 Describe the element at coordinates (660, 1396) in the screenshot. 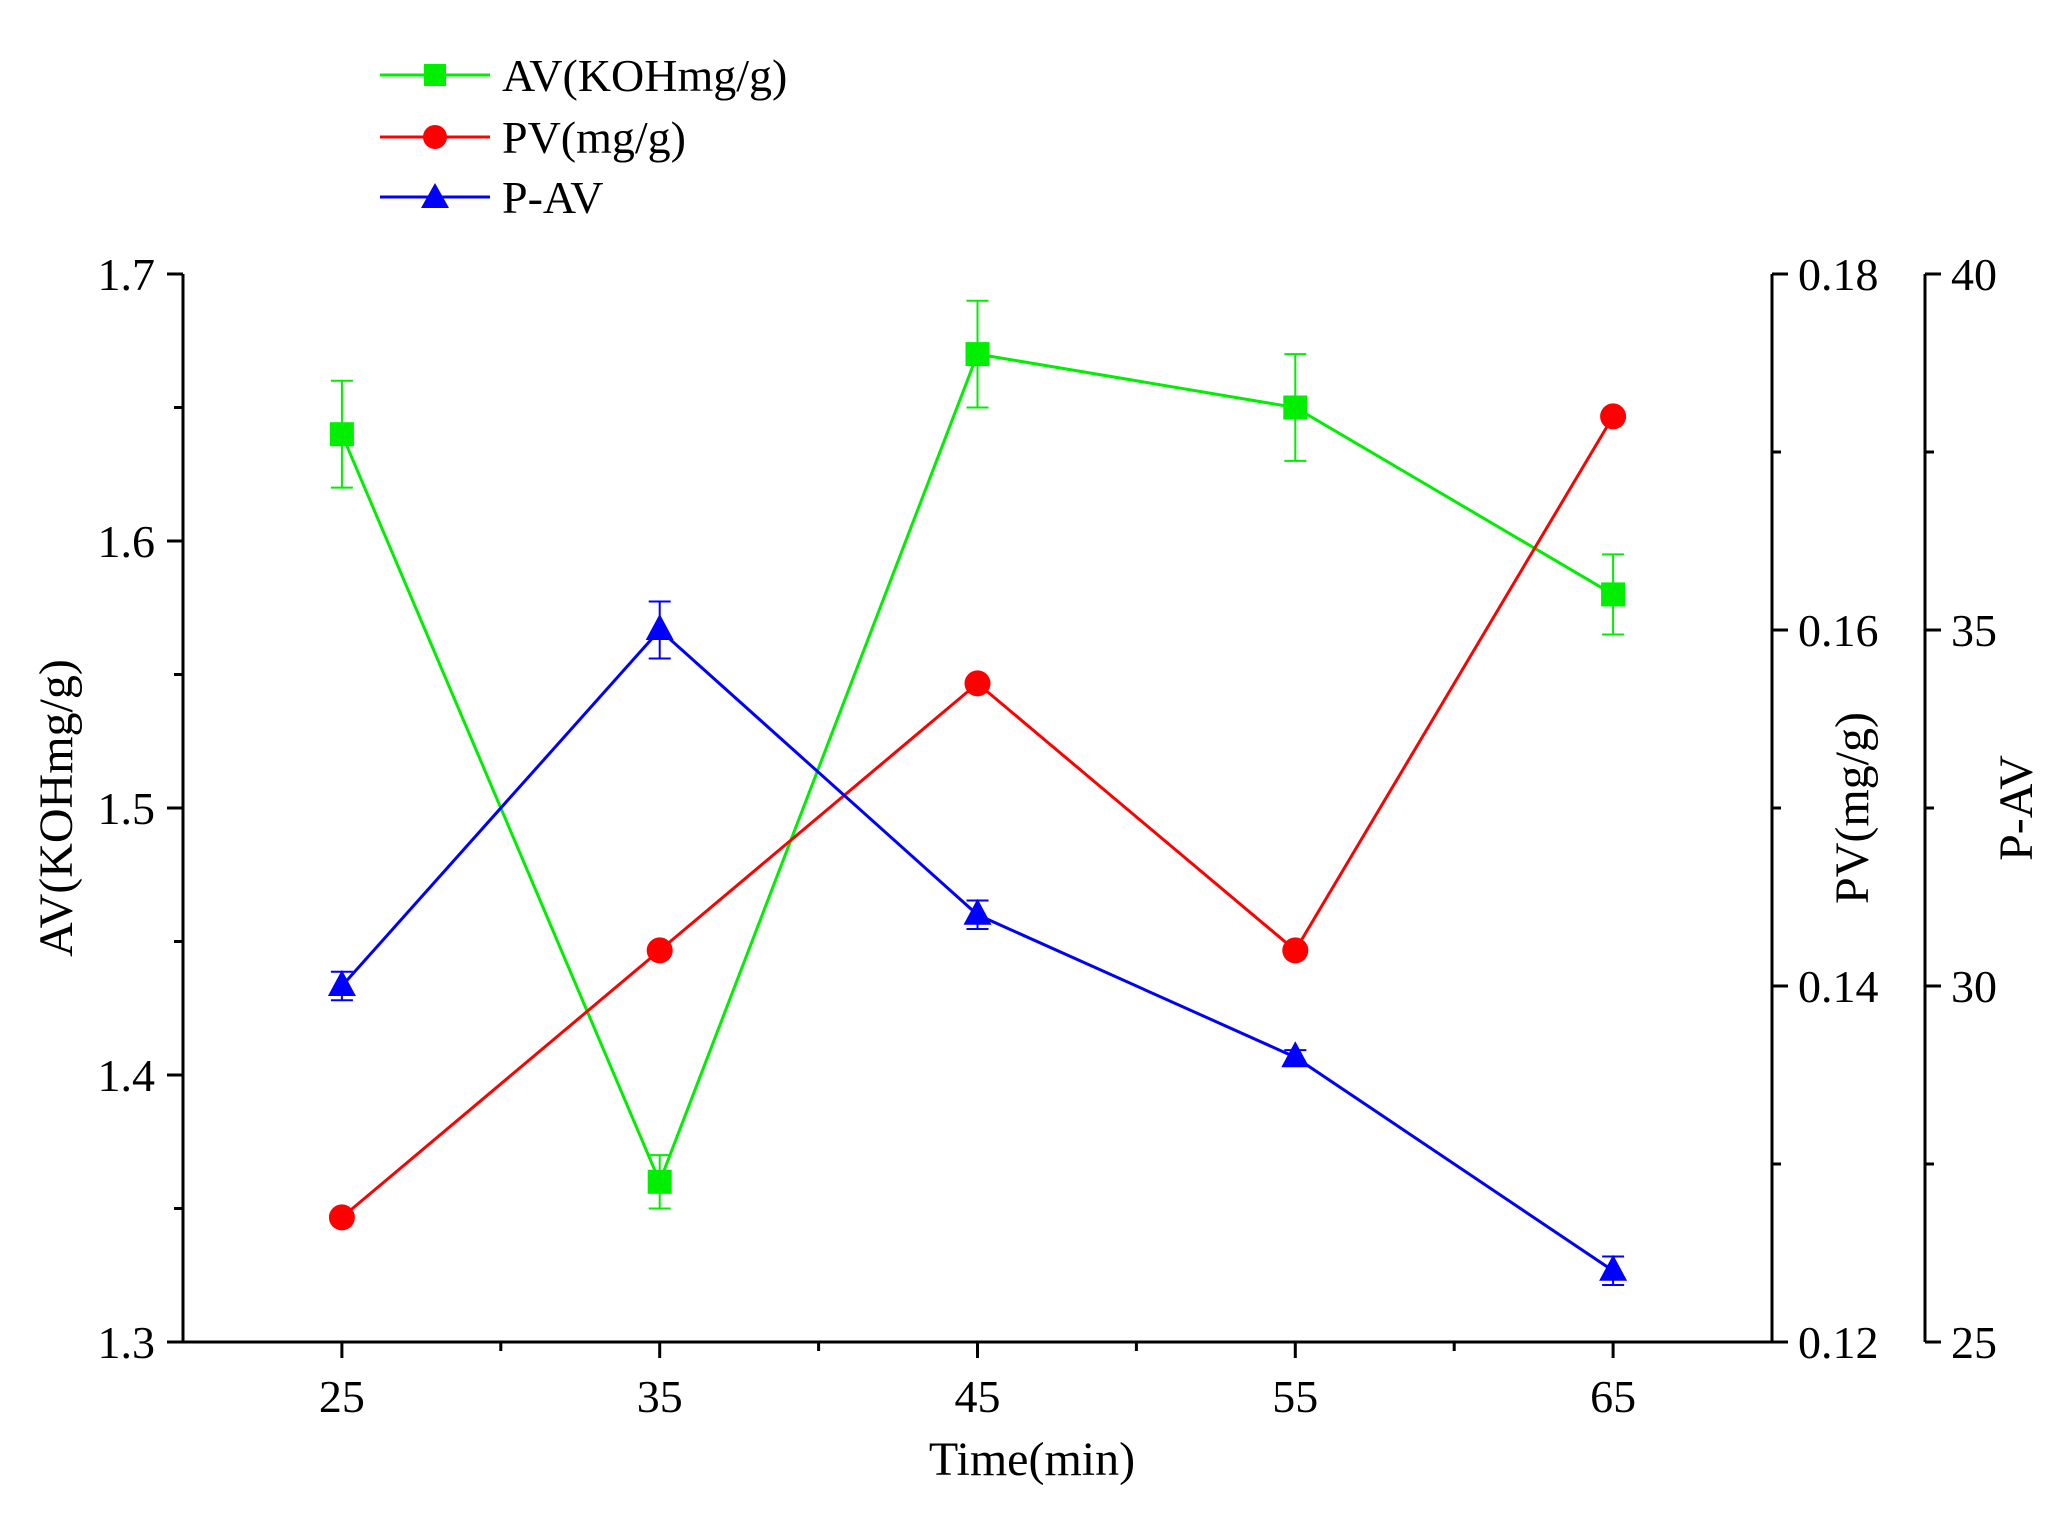

I see `x-tick-label: 35` at that location.